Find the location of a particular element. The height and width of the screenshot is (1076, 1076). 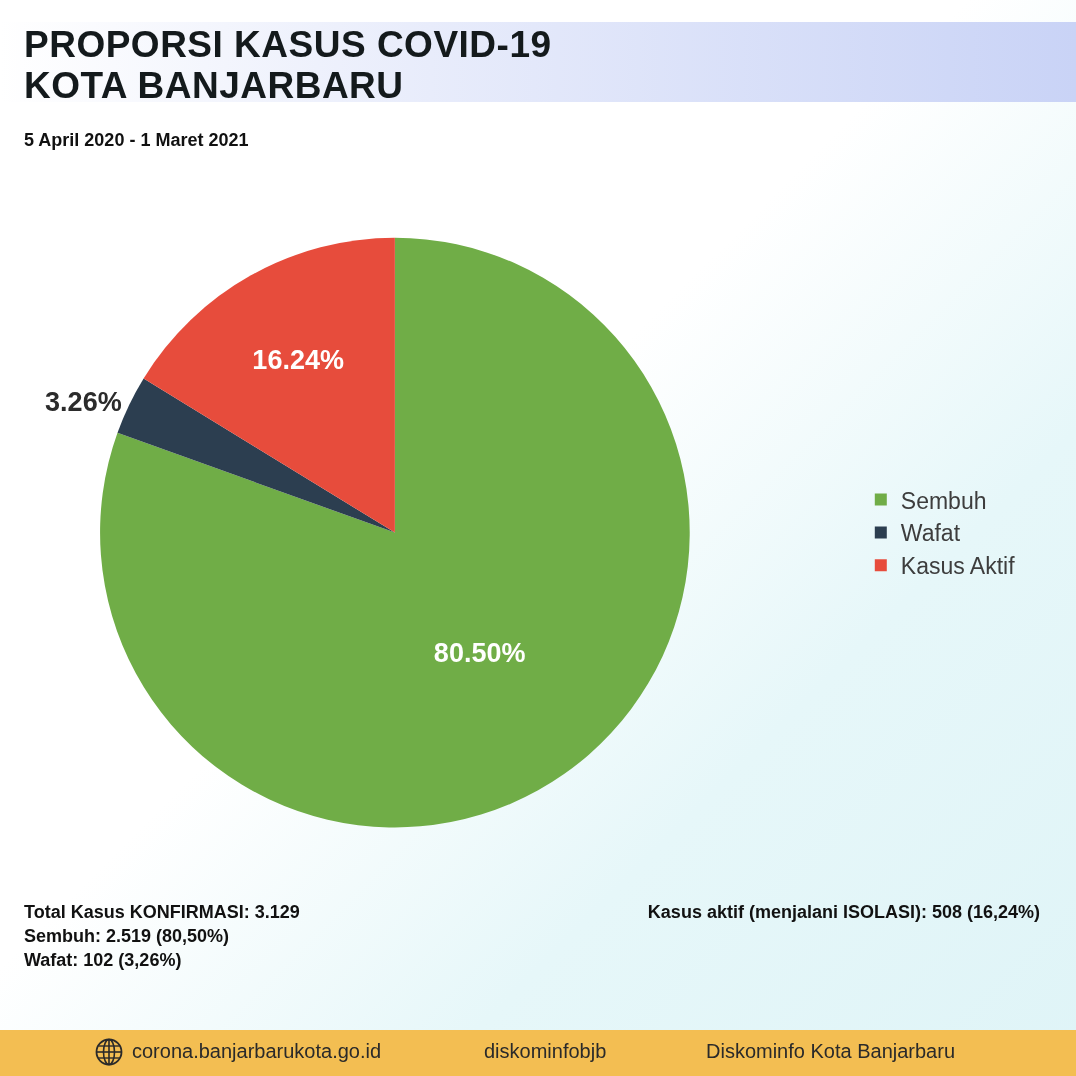

chart-title: PROPORSI KASUS COVID-19 KOTA BANJARBARU is located at coordinates (288, 65).